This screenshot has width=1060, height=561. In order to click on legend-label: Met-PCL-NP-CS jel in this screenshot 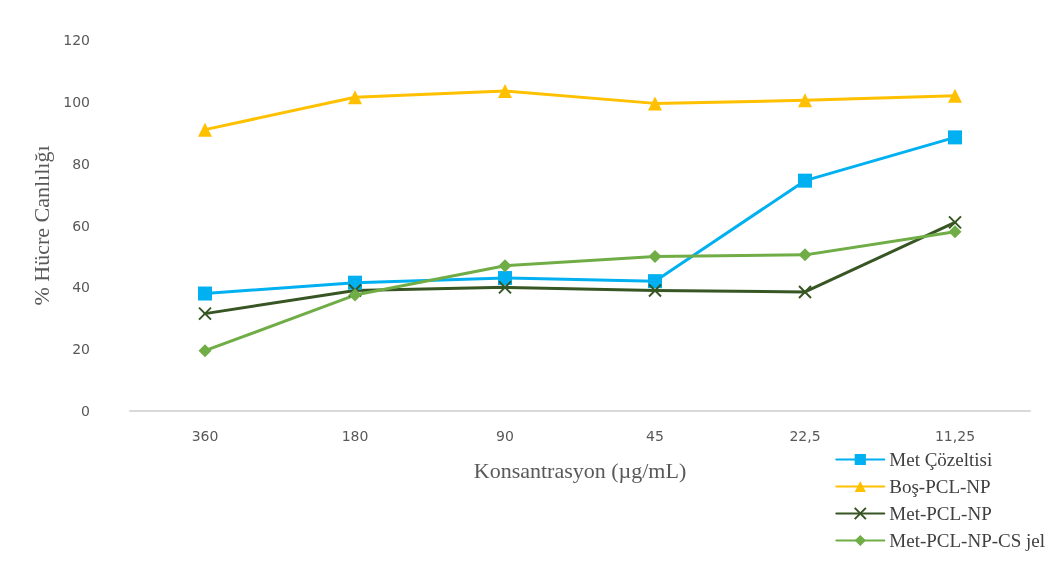, I will do `click(967, 540)`.